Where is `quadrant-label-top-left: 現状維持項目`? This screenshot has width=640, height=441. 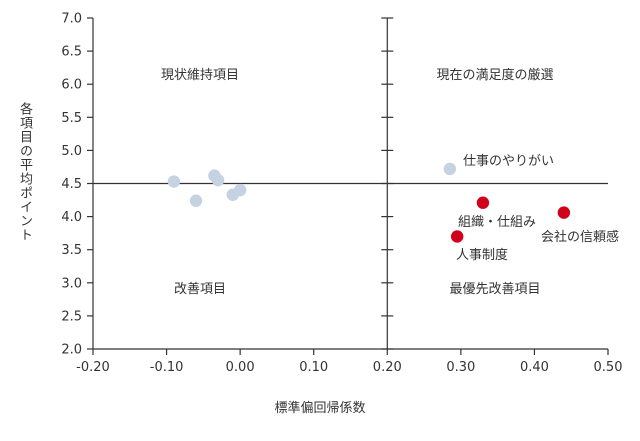 quadrant-label-top-left: 現状維持項目 is located at coordinates (200, 75).